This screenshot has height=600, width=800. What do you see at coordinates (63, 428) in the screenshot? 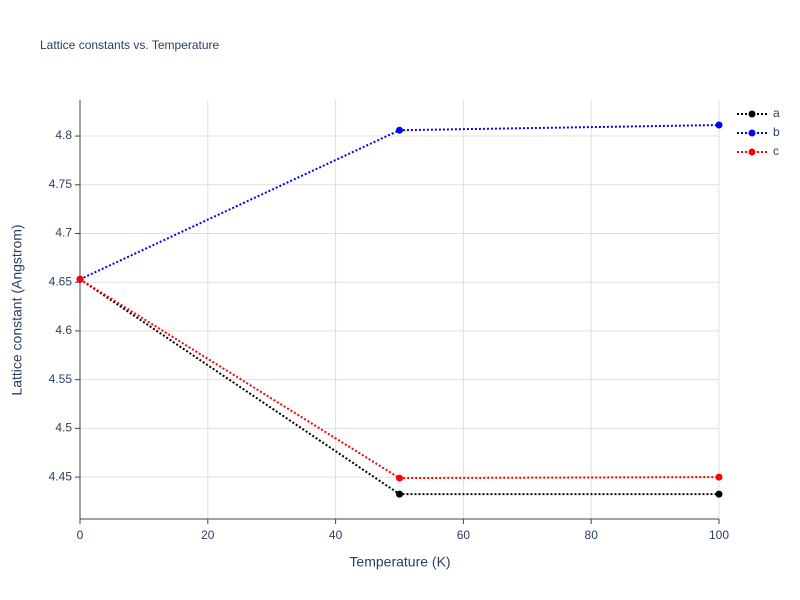
I see `y-tick-label: 4.5` at bounding box center [63, 428].